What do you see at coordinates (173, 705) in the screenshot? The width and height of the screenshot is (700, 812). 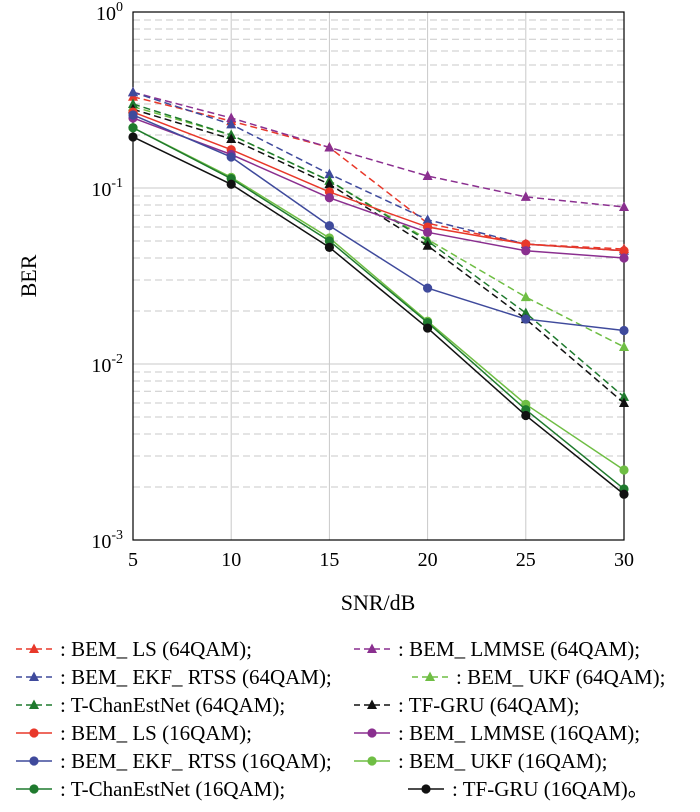 I see `legend-label: : T-ChanEstNet (64QAM);` at bounding box center [173, 705].